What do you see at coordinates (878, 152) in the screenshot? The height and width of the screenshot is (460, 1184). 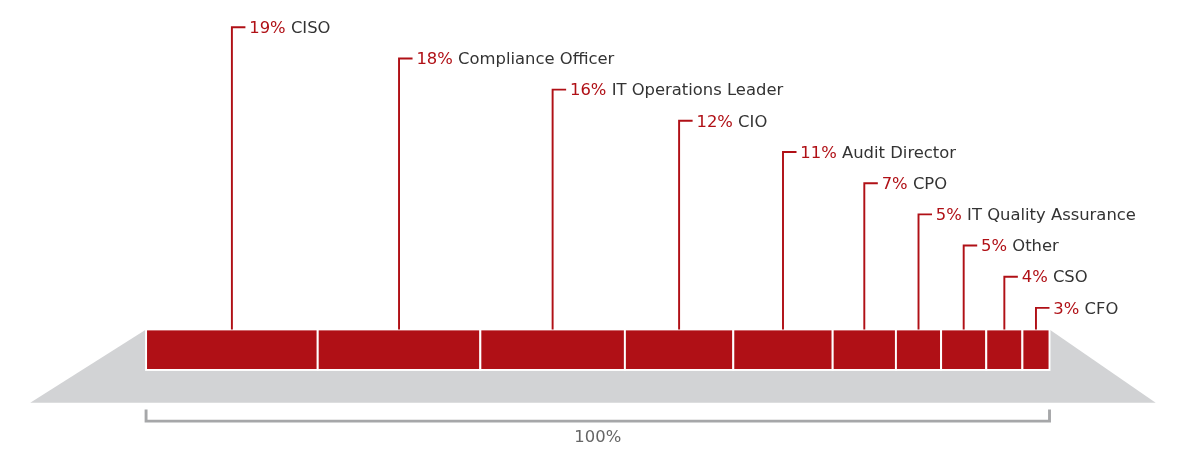 I see `data-label: 11% Audit Director` at bounding box center [878, 152].